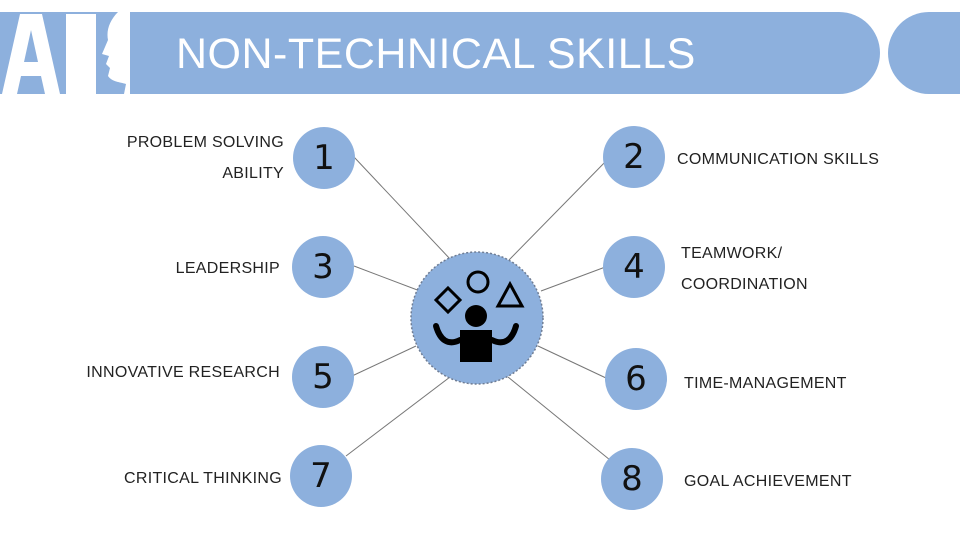 Image resolution: width=960 pixels, height=540 pixels. I want to click on skill-label-7-text: CRITICAL THINKING, so click(202, 478).